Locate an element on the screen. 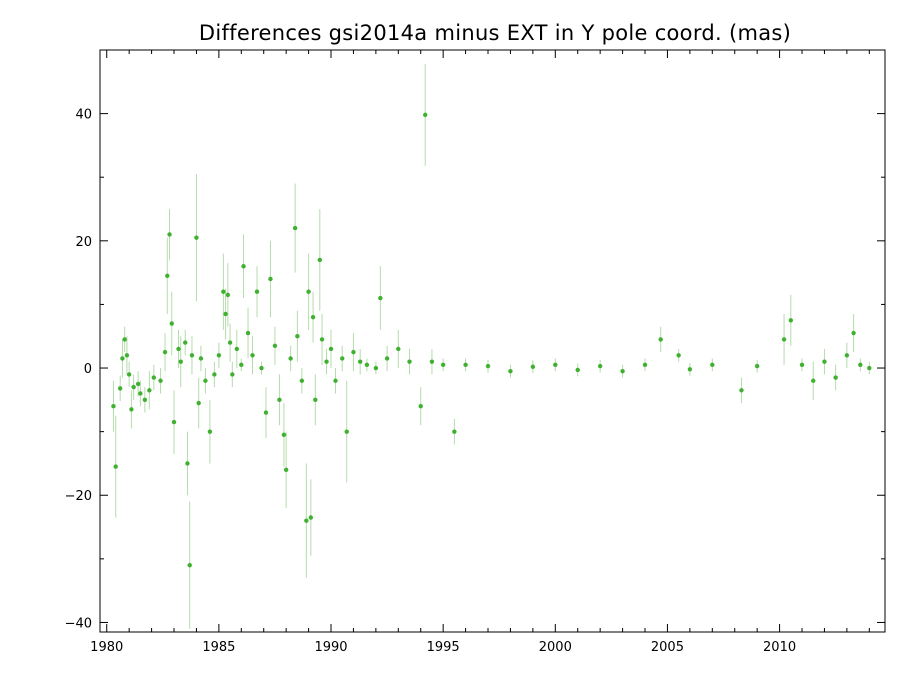 The width and height of the screenshot is (905, 687). y-tick-label: 0 is located at coordinates (88, 369).